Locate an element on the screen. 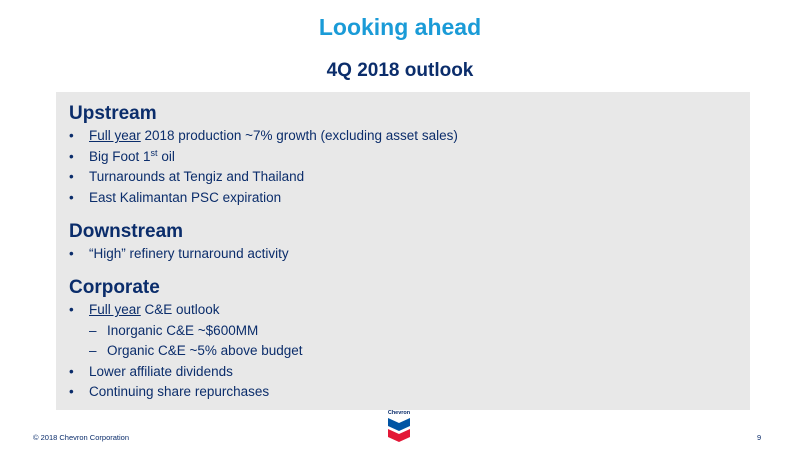 The height and width of the screenshot is (451, 800). list-item: East Kalimantan PSC expiration is located at coordinates (263, 198).